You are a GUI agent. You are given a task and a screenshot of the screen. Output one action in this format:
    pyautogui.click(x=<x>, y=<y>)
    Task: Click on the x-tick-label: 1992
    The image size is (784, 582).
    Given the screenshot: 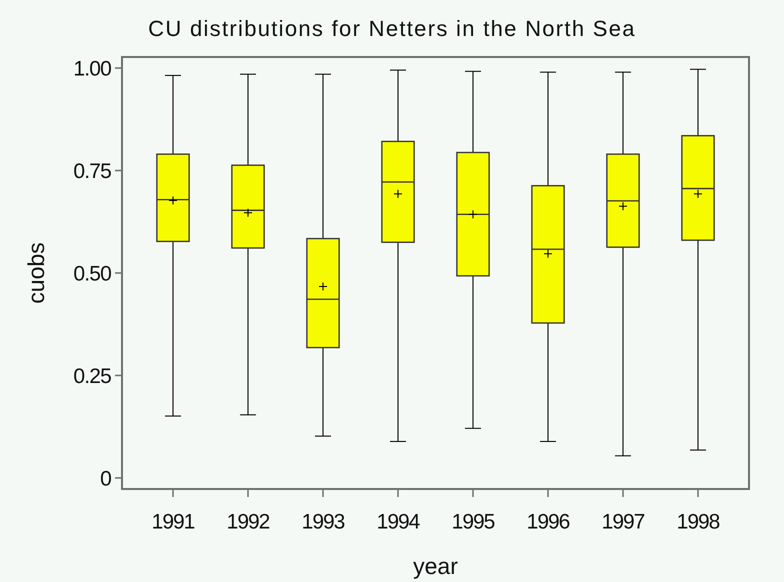 What is the action you would take?
    pyautogui.click(x=248, y=522)
    